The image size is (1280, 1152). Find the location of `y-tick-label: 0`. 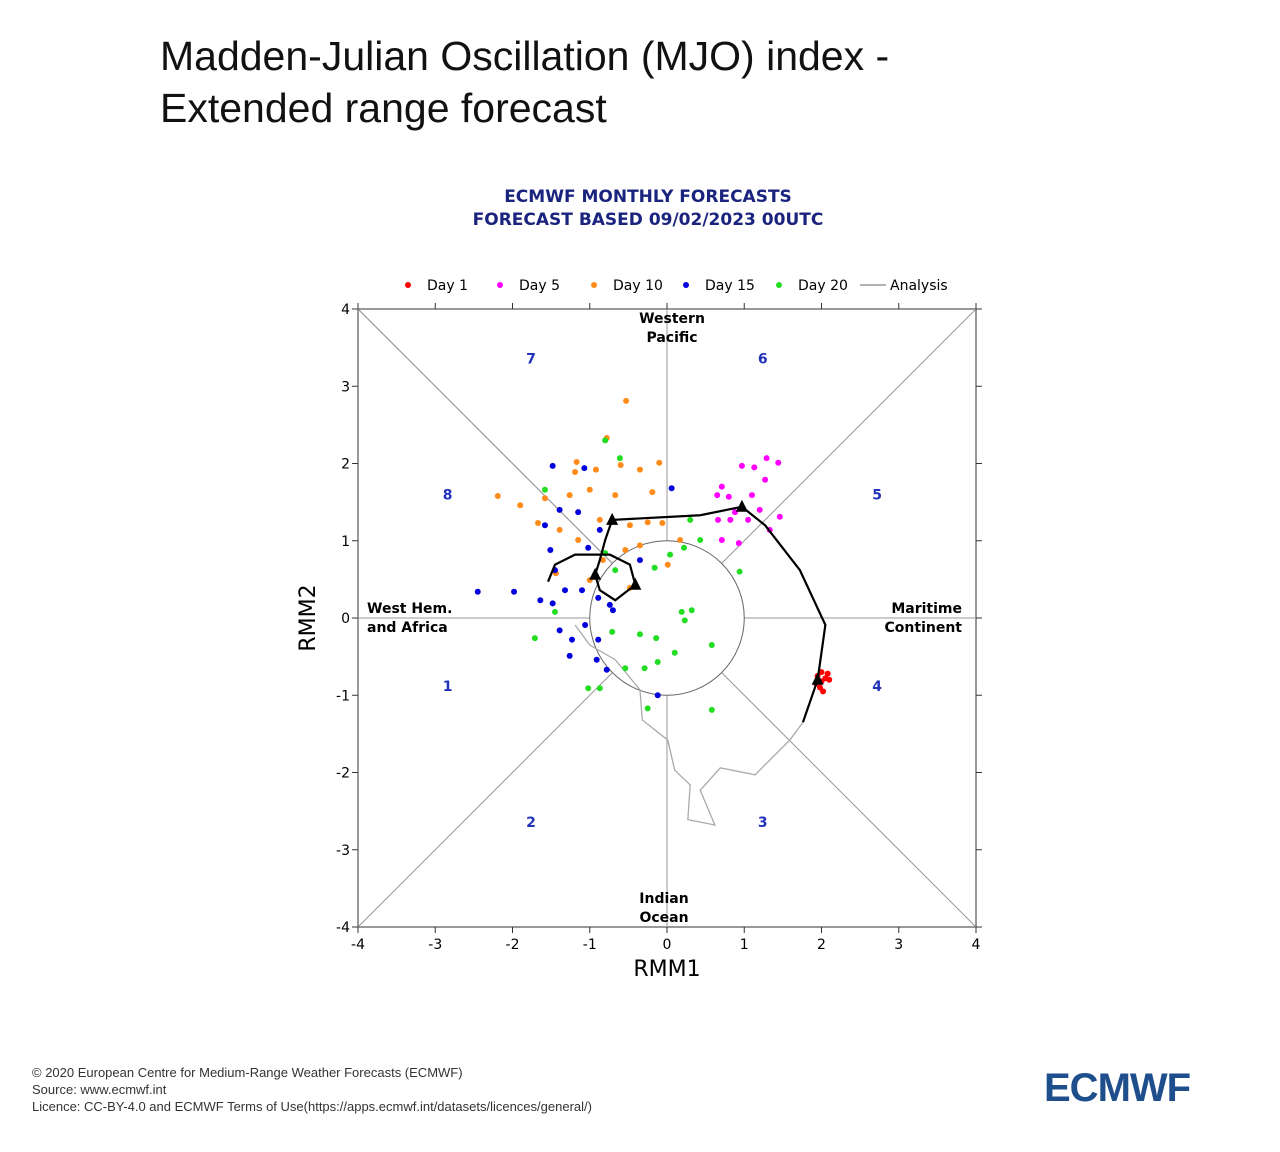

y-tick-label: 0 is located at coordinates (345, 619).